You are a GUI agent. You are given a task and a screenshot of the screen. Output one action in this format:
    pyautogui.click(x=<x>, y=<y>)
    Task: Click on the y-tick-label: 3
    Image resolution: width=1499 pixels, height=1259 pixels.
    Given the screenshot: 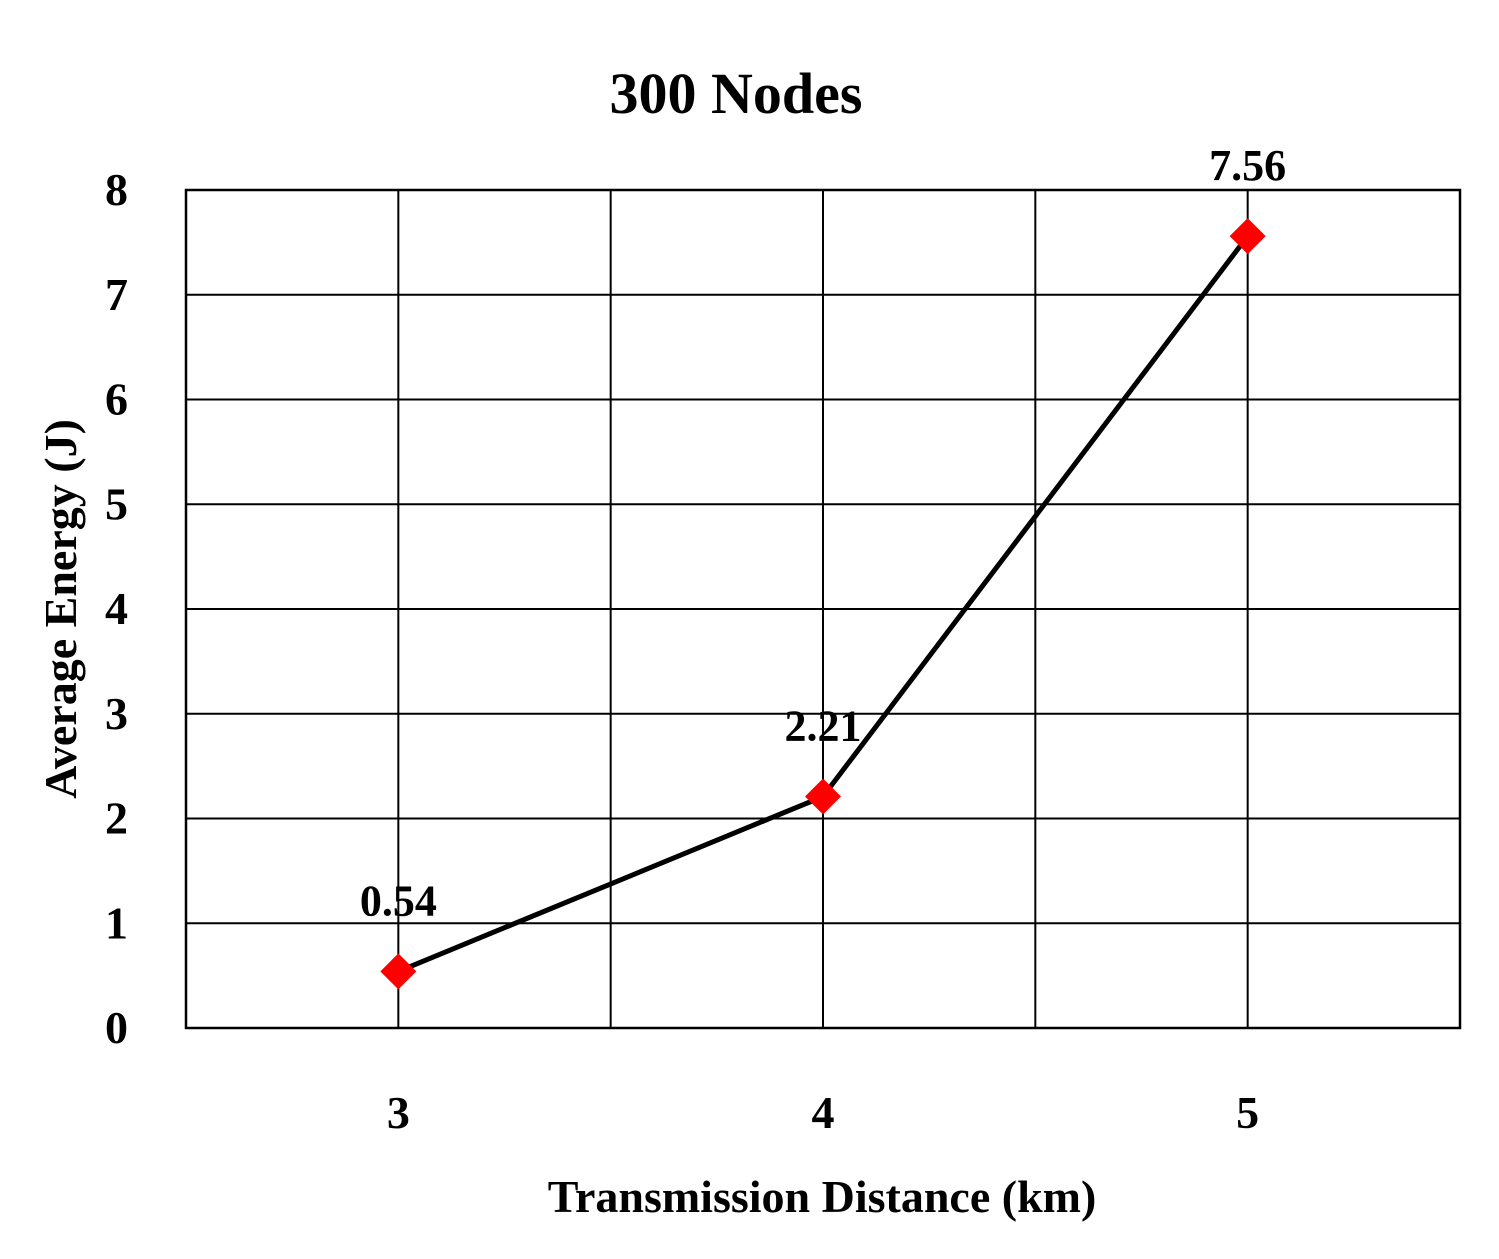 What is the action you would take?
    pyautogui.click(x=116, y=713)
    